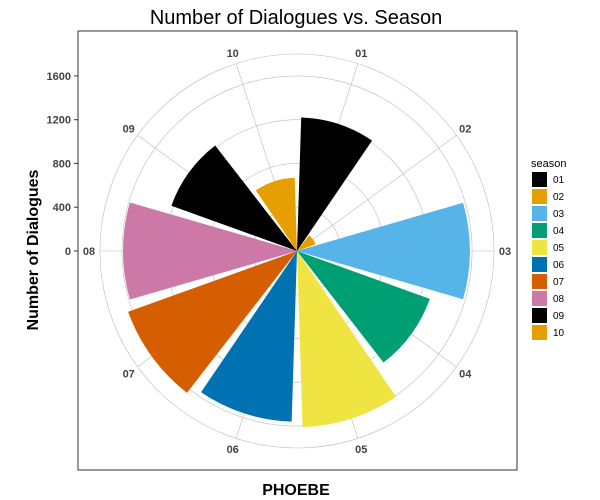 The image size is (600, 500). Describe the element at coordinates (559, 316) in the screenshot. I see `legend-label-09: 09` at that location.